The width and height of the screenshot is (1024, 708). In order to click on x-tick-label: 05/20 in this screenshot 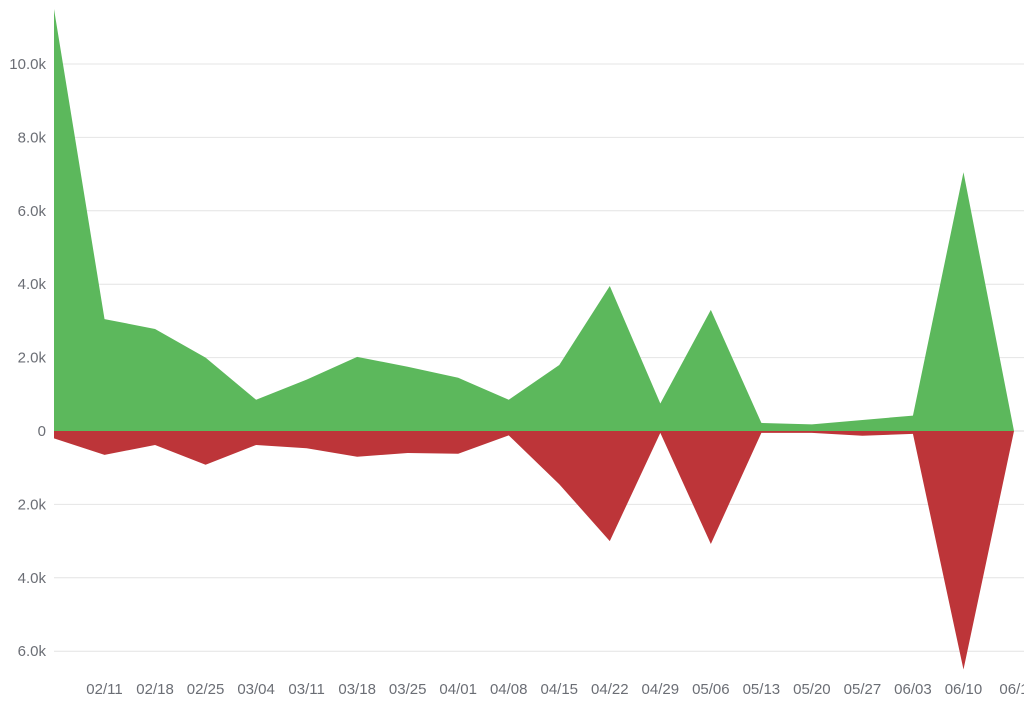, I will do `click(812, 689)`.